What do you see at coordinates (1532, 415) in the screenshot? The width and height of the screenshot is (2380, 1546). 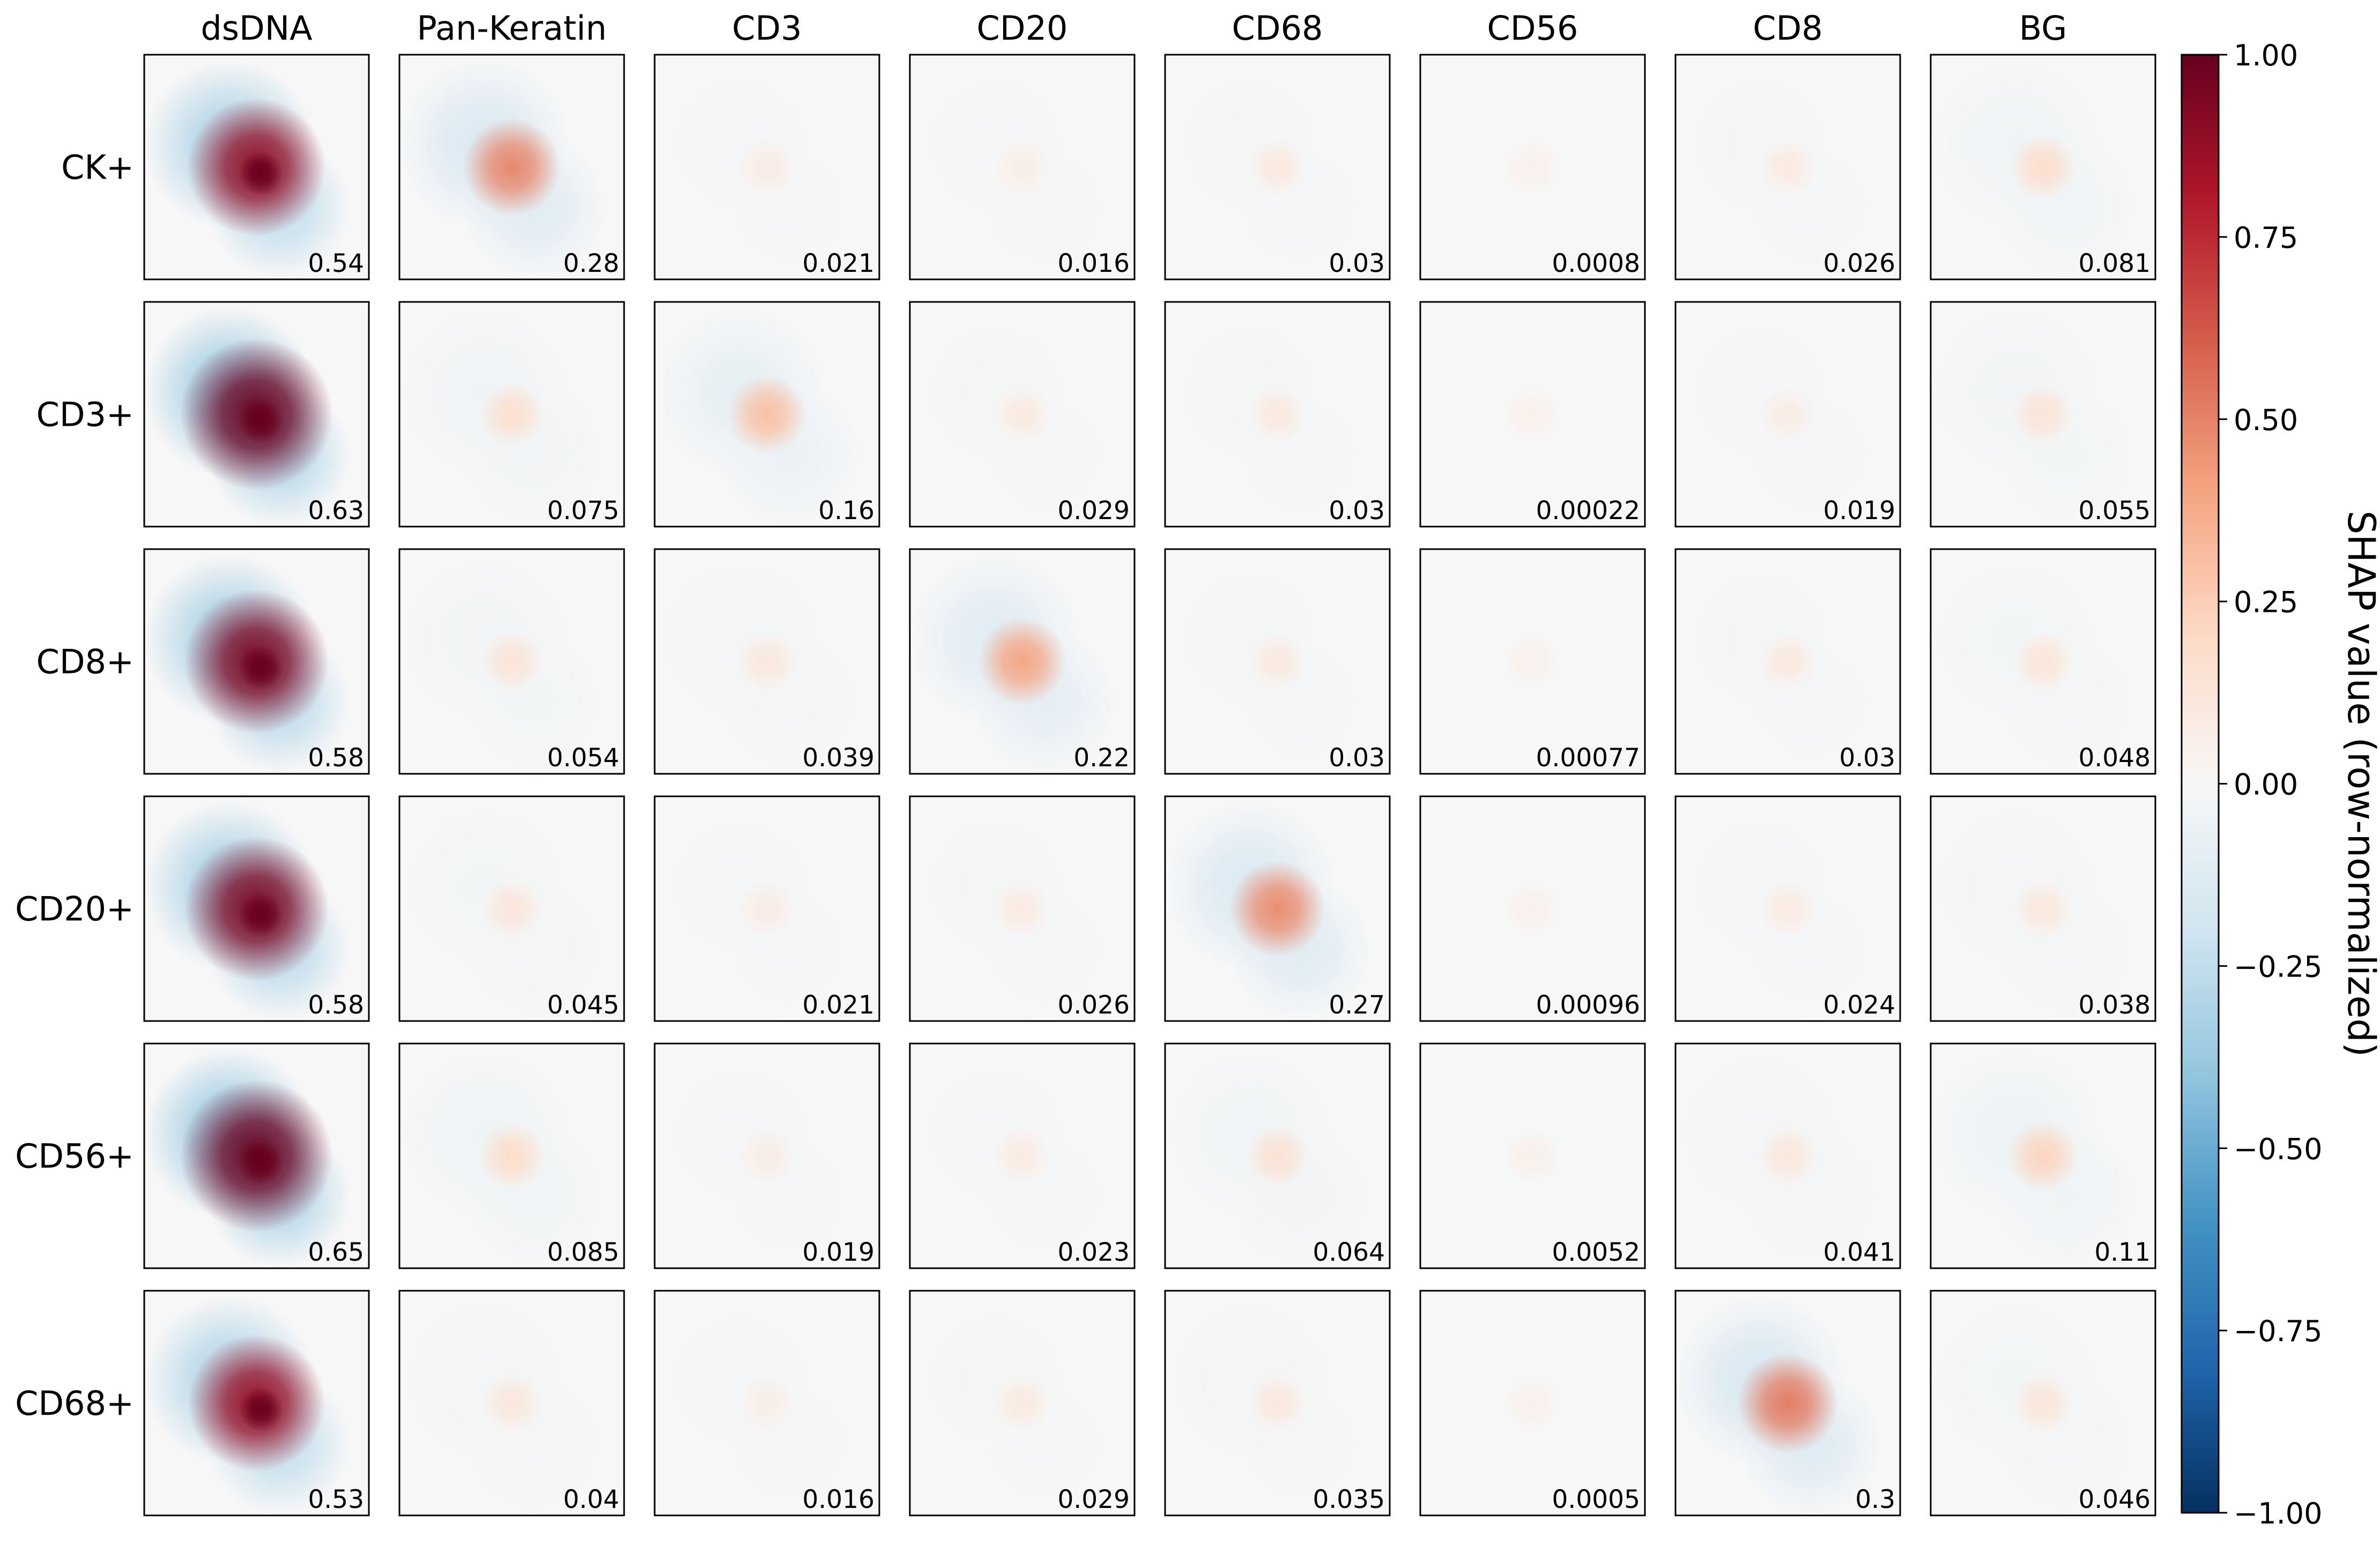 I see `panel-cd3-cd56: 0.00022` at bounding box center [1532, 415].